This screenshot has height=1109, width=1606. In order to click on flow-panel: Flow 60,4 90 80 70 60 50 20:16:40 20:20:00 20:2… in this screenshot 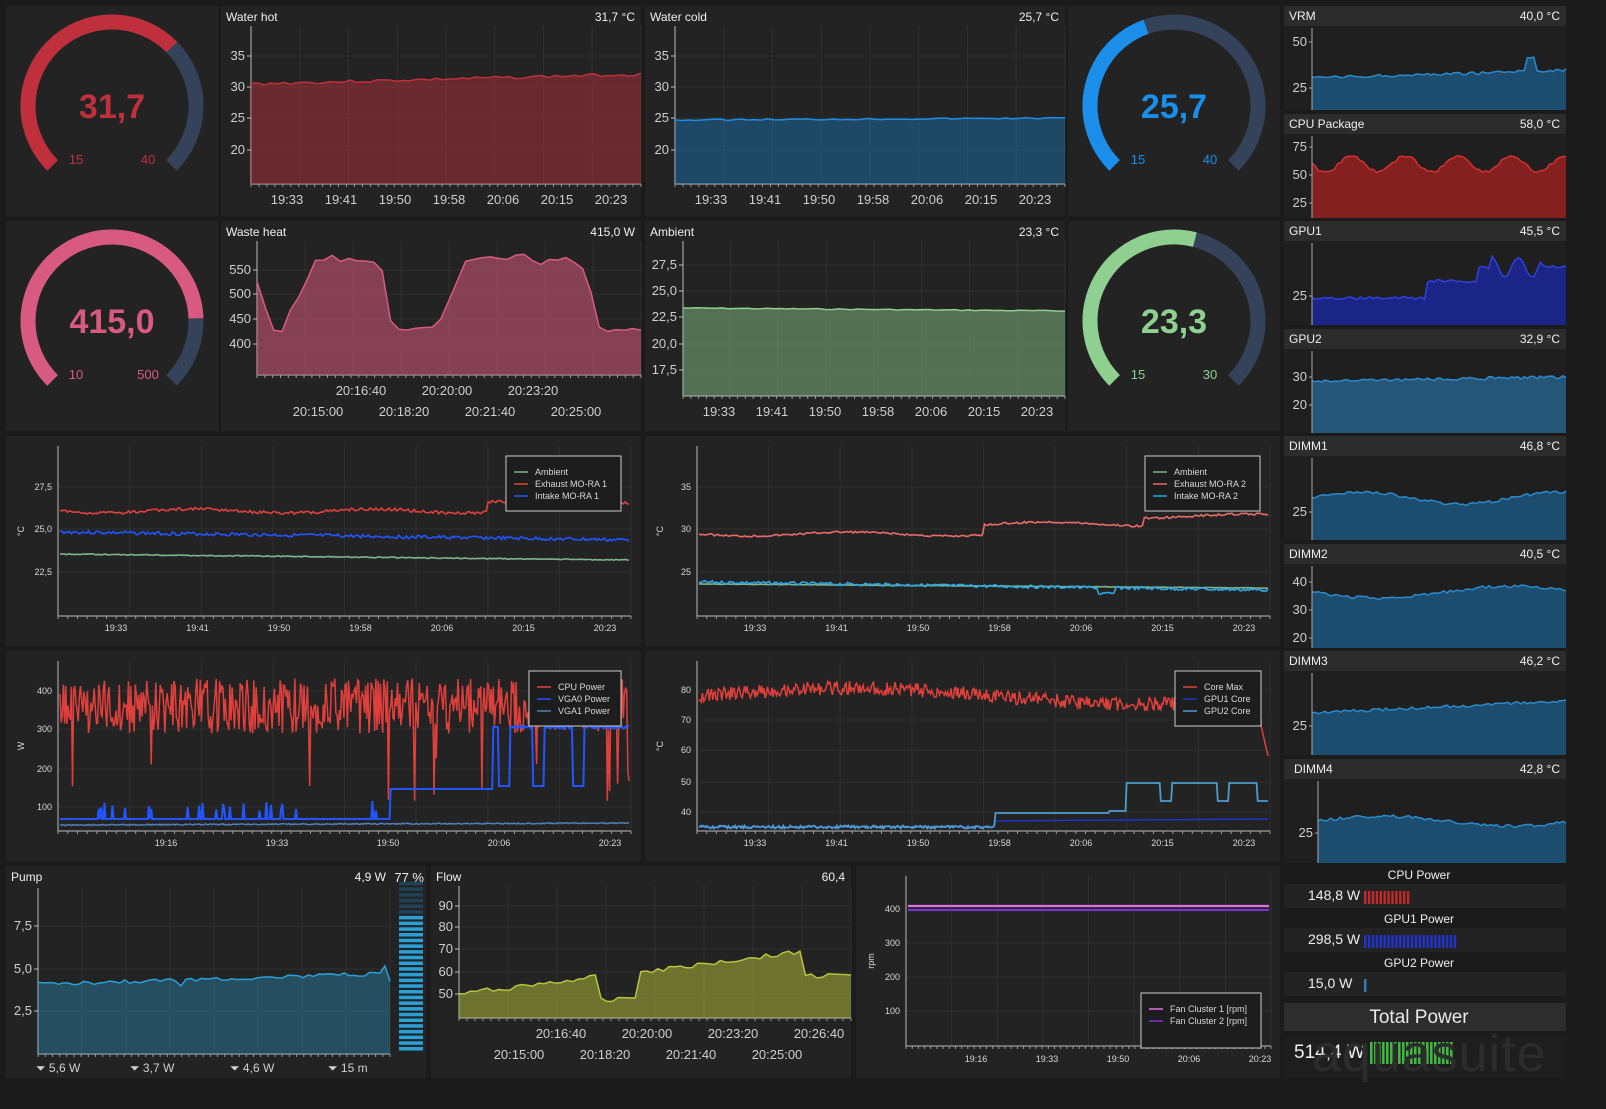, I will do `click(641, 972)`.